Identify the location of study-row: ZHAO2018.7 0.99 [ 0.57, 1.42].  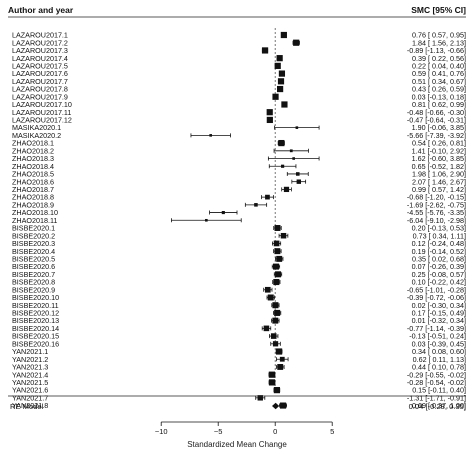
(239, 189).